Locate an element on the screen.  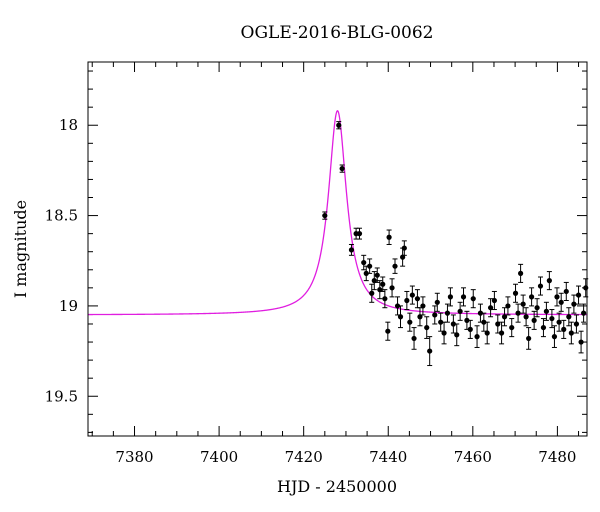
x-tick-label: 7420 is located at coordinates (304, 457).